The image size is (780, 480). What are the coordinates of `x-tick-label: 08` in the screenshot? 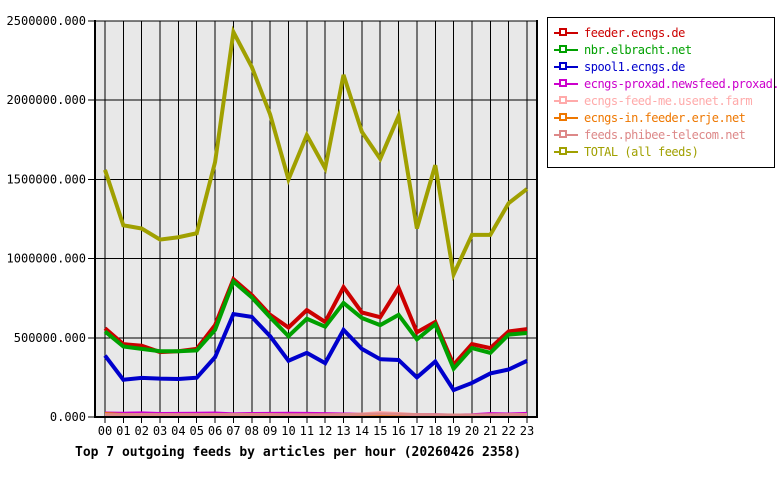 It's located at (252, 431).